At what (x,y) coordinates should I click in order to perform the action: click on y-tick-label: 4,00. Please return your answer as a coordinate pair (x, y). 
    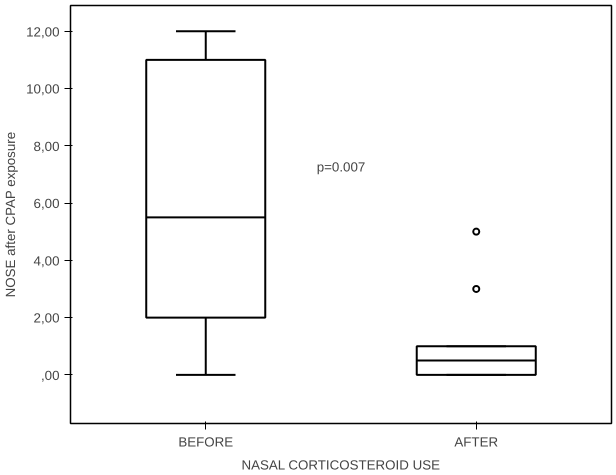
    Looking at the image, I should click on (47, 260).